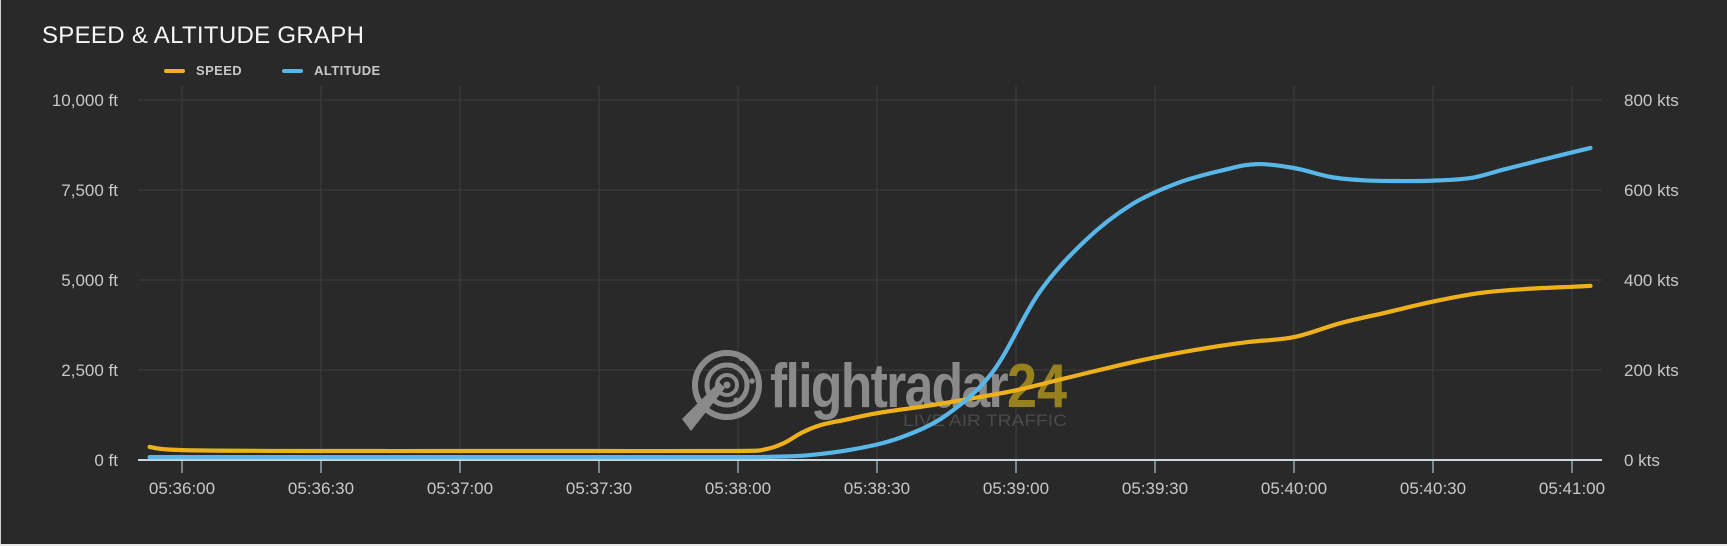 The width and height of the screenshot is (1727, 546). I want to click on x-tick-label: 05:40:00, so click(1294, 488).